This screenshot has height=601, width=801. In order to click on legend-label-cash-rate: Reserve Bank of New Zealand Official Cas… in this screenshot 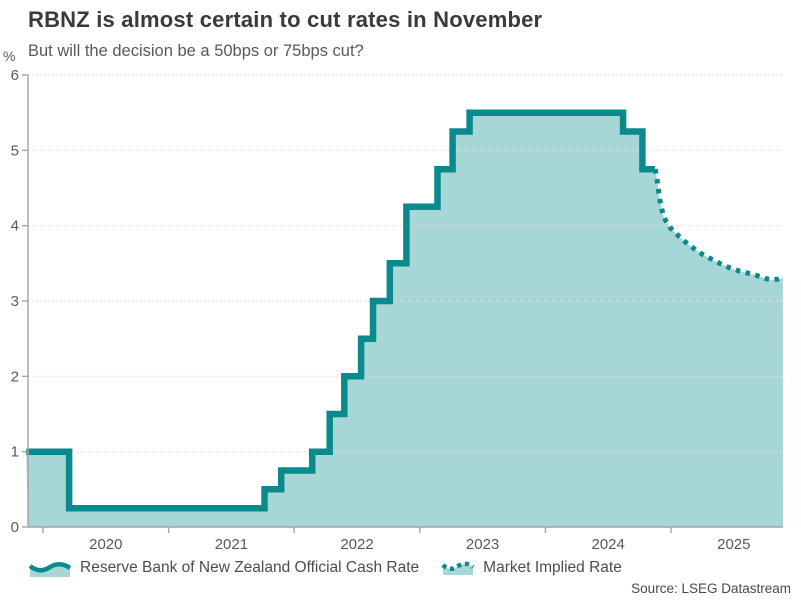, I will do `click(250, 567)`.